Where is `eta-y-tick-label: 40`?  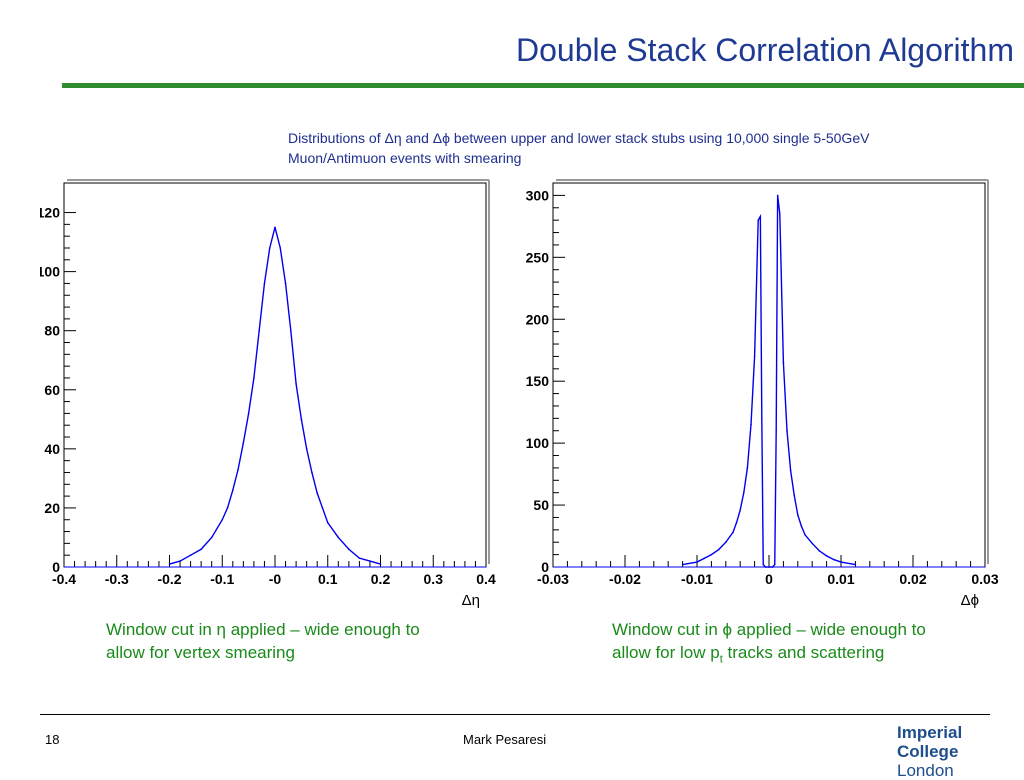 eta-y-tick-label: 40 is located at coordinates (52, 449).